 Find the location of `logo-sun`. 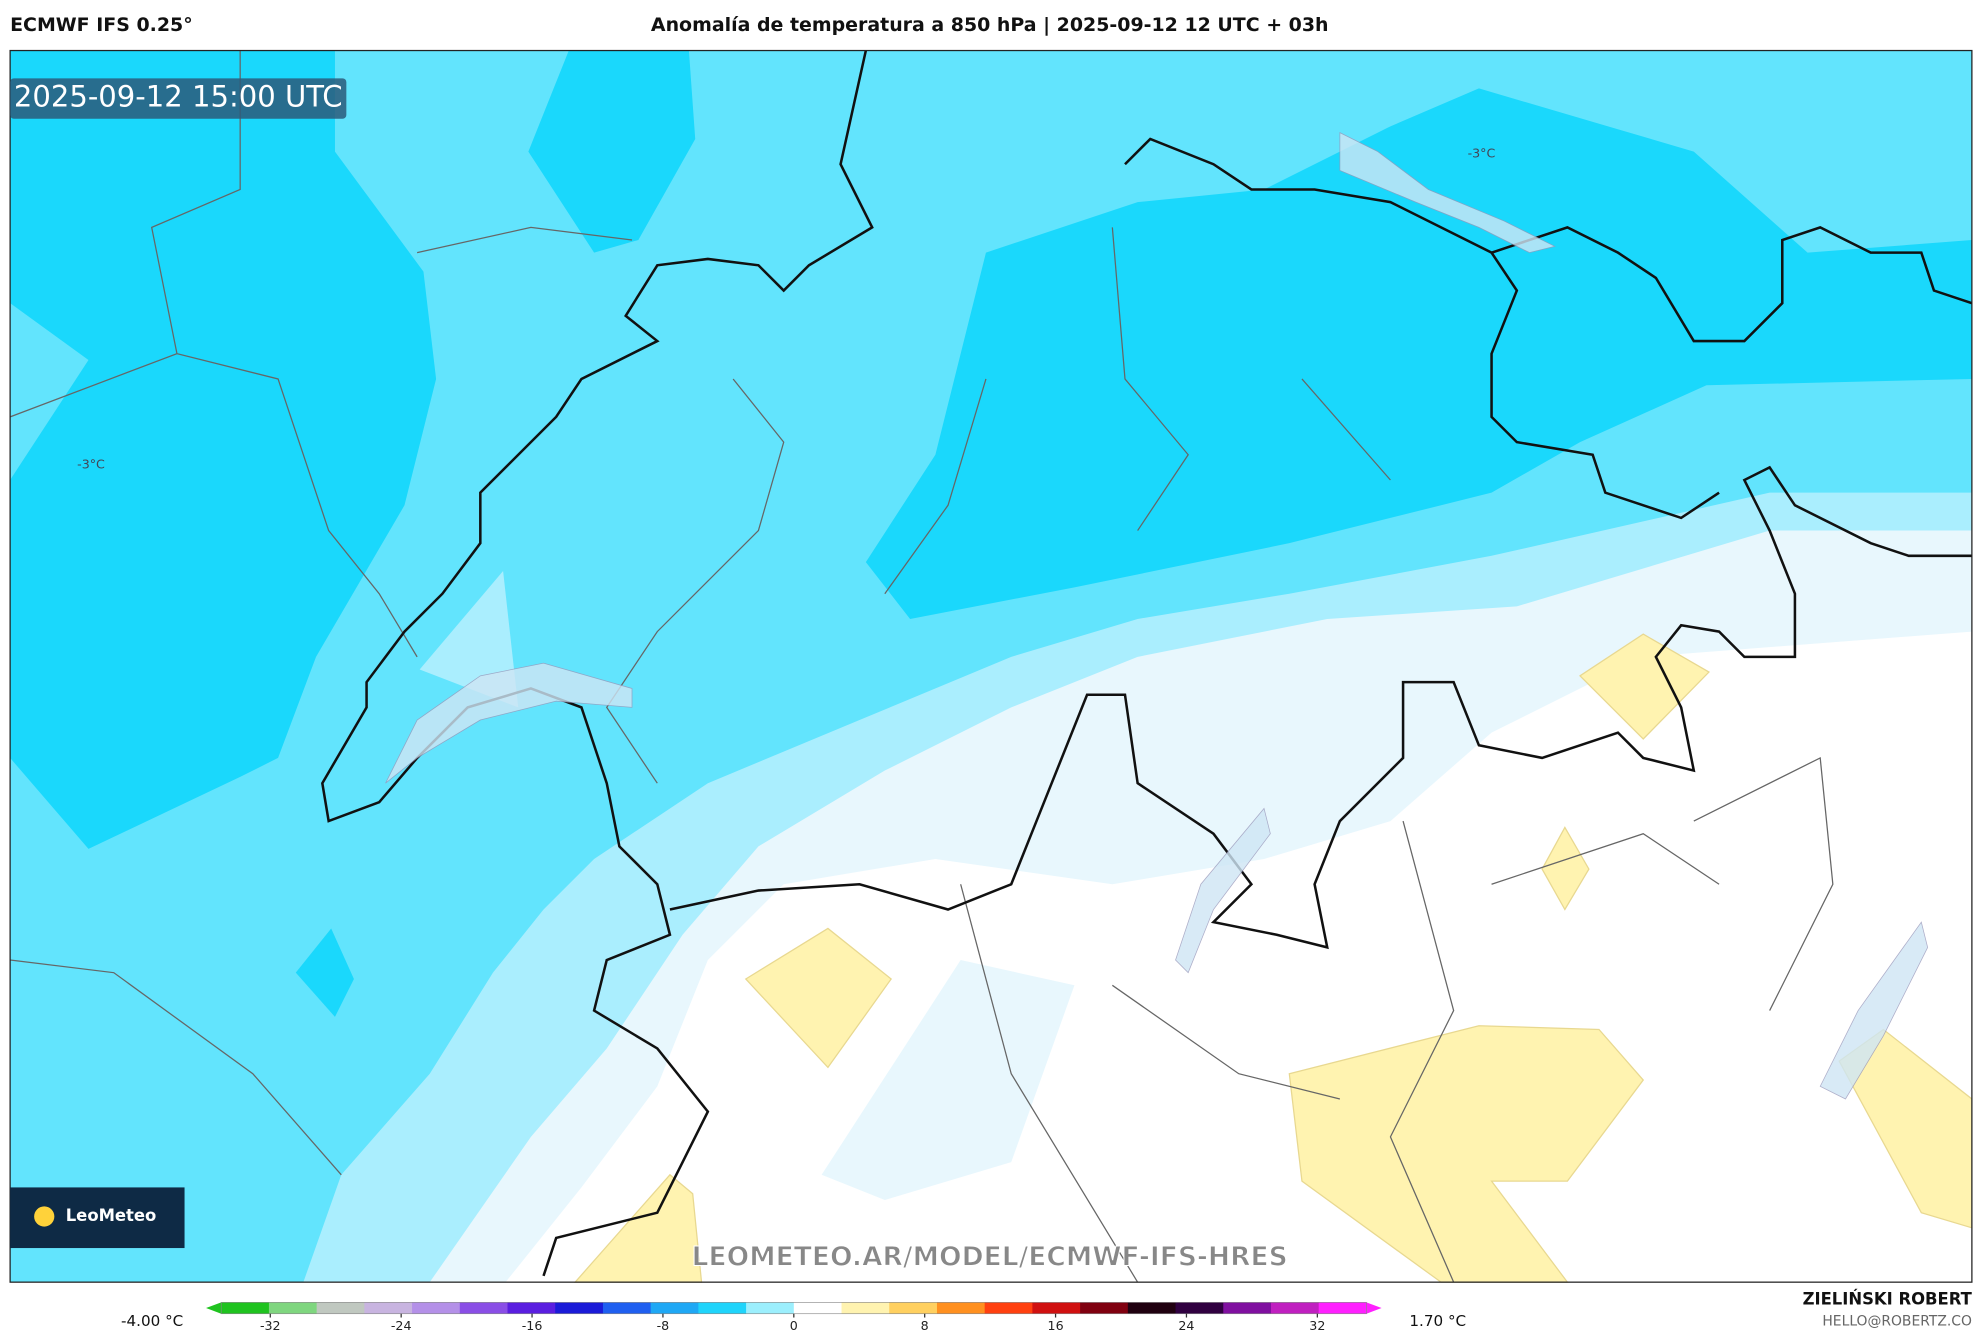

logo-sun is located at coordinates (44, 1216).